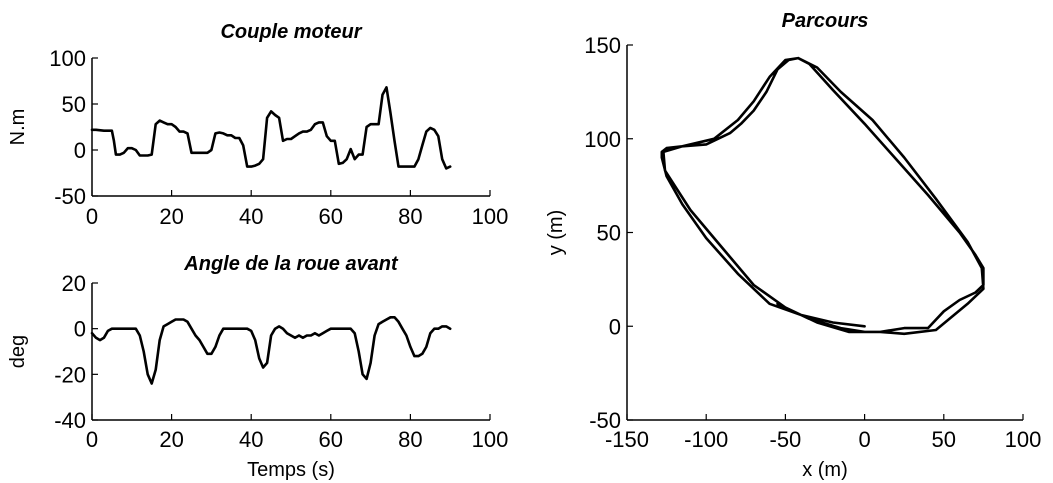  What do you see at coordinates (627, 439) in the screenshot?
I see `x-tick-label: -150` at bounding box center [627, 439].